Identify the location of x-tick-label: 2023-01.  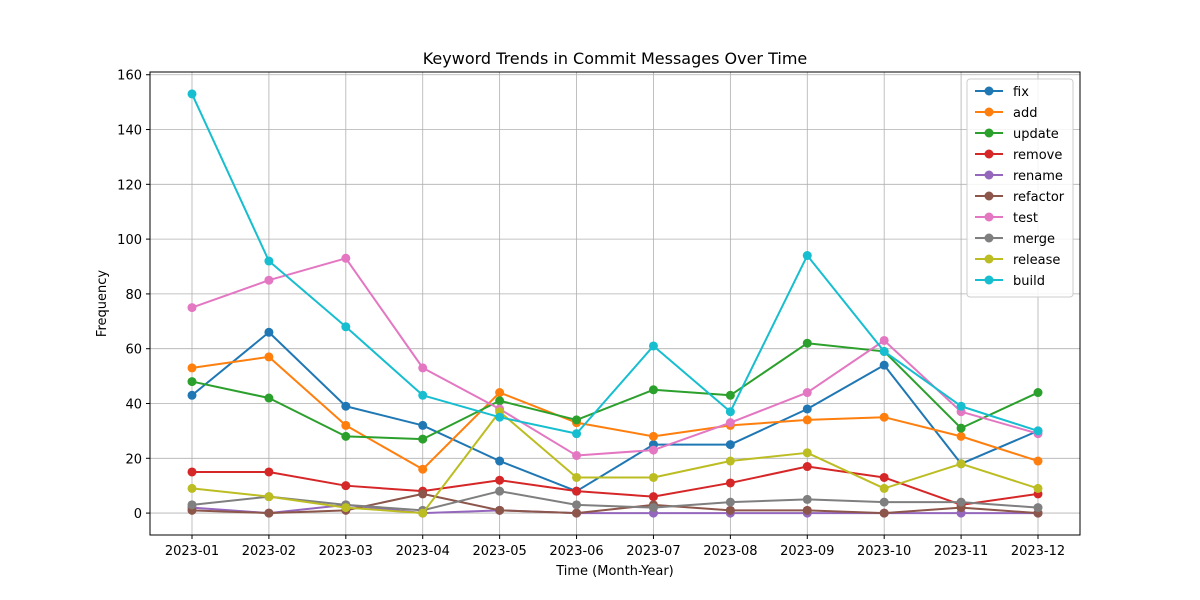
(192, 551).